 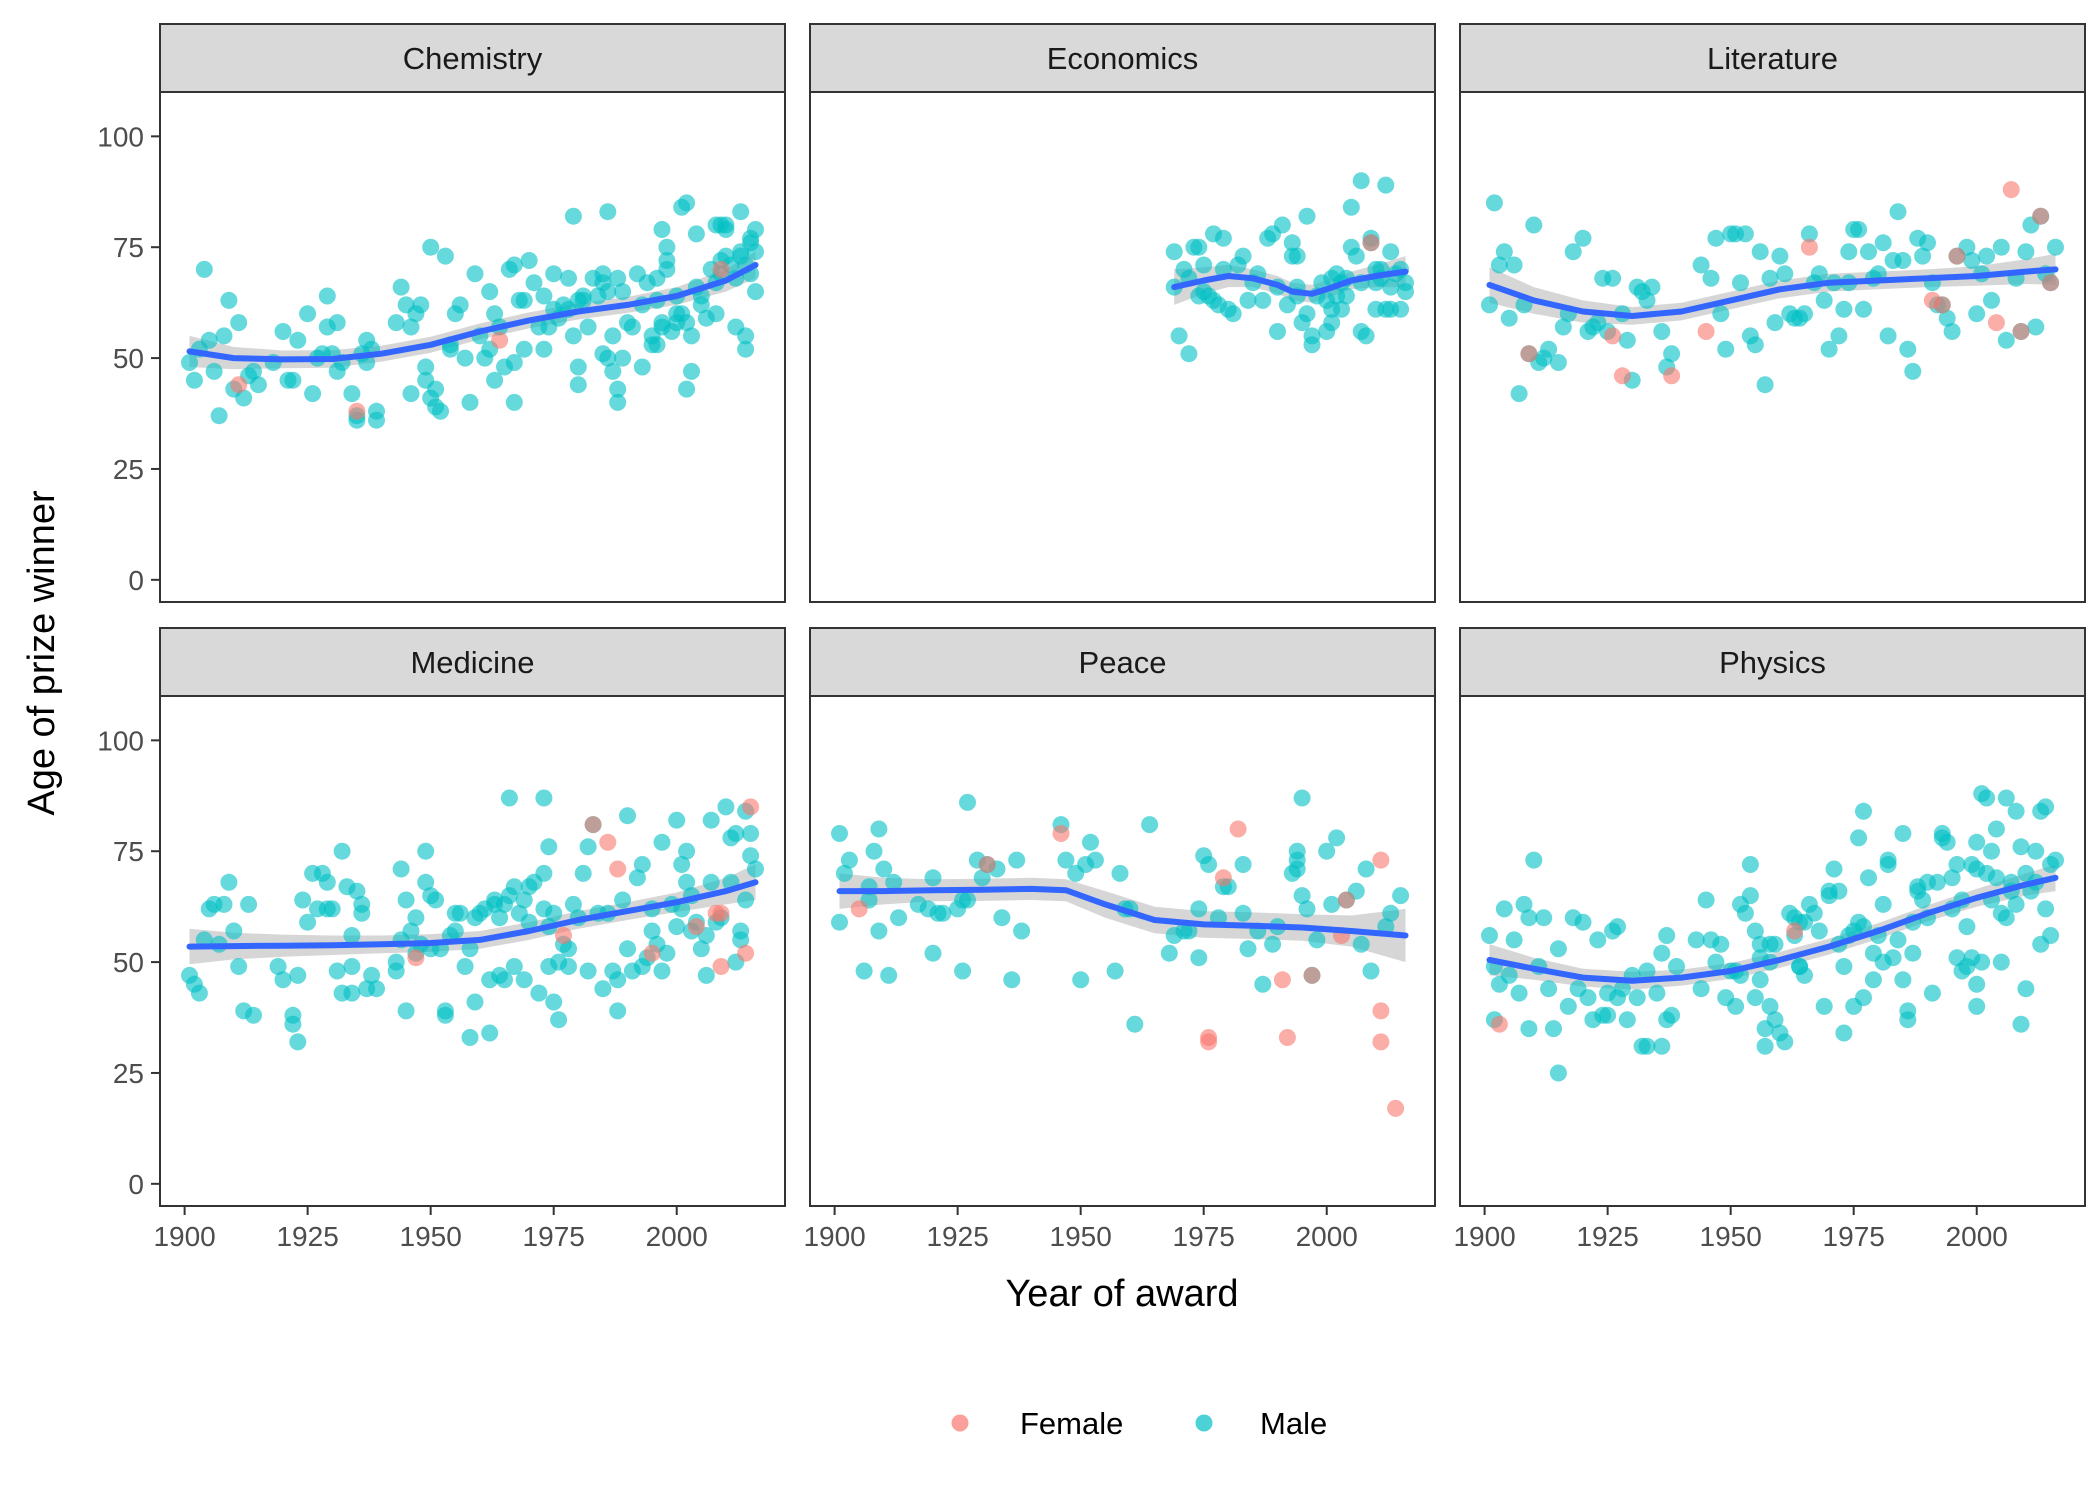 What do you see at coordinates (677, 1236) in the screenshot?
I see `x-tick-label: 2000` at bounding box center [677, 1236].